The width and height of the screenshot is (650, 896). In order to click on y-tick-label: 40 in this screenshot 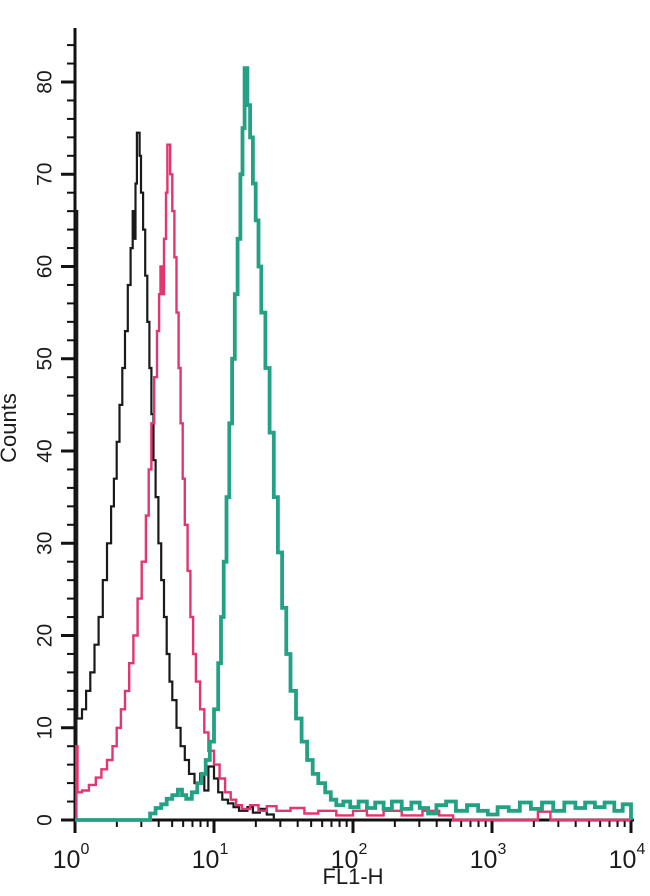, I will do `click(45, 450)`.